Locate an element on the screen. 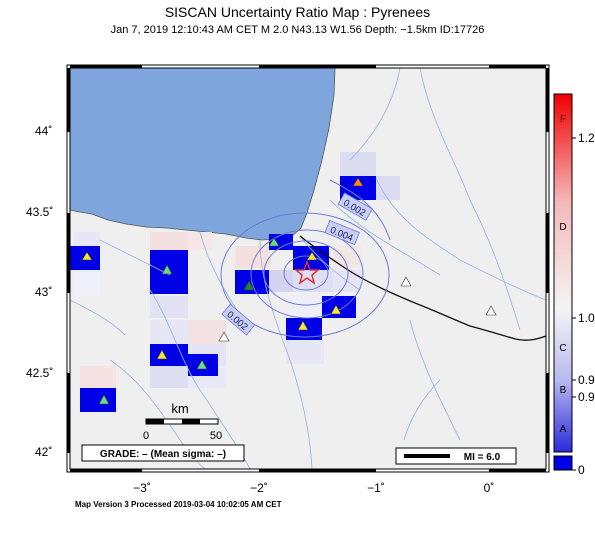  scale-unit: km is located at coordinates (179, 408).